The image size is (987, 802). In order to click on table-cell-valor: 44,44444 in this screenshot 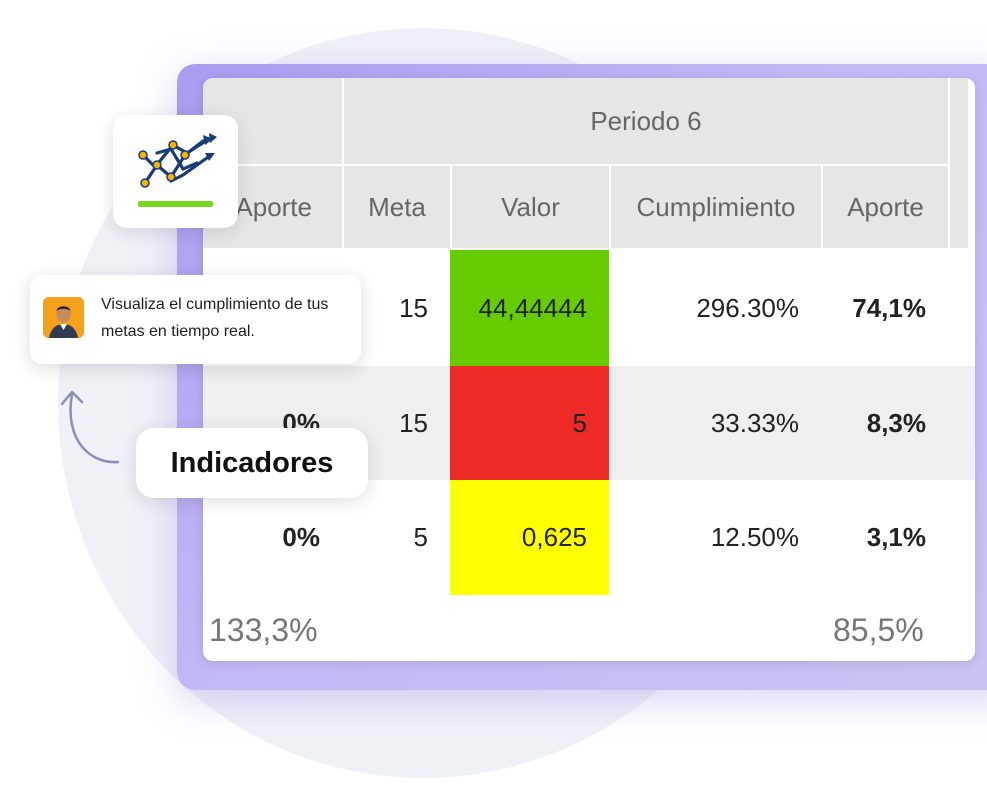, I will do `click(529, 308)`.